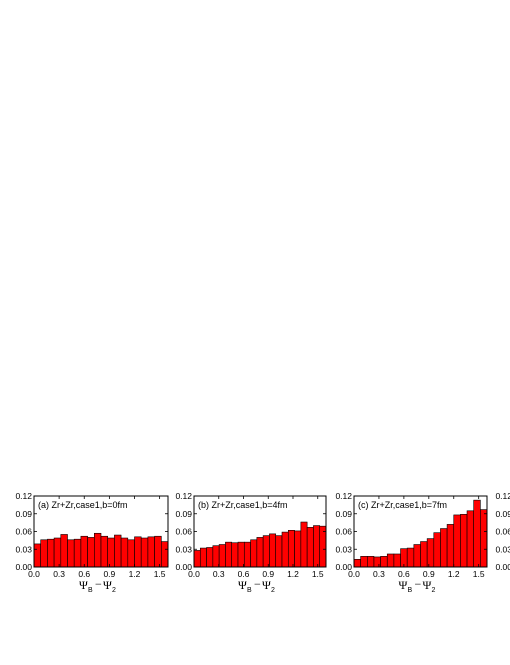  I want to click on panel-title: (a) Zr+Zr,case1,b=0fm, so click(83, 505).